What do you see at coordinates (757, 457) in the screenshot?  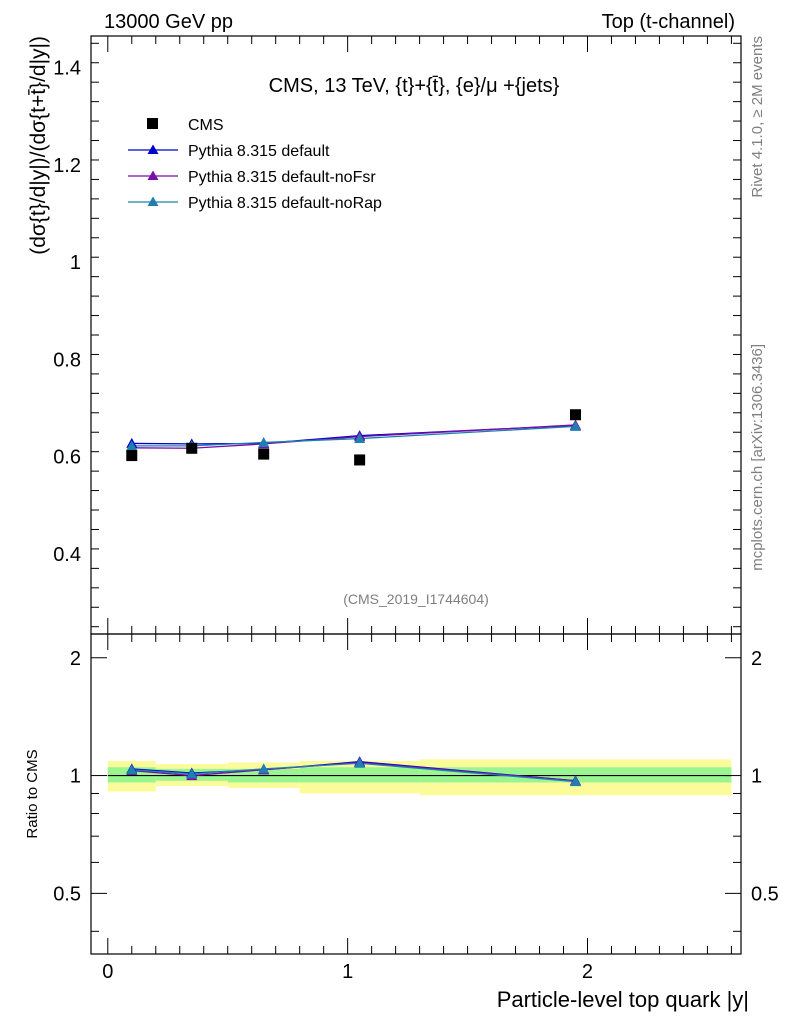 I see `mcplots-label: mcplots.cern.ch [arXiv:1306.3436]` at bounding box center [757, 457].